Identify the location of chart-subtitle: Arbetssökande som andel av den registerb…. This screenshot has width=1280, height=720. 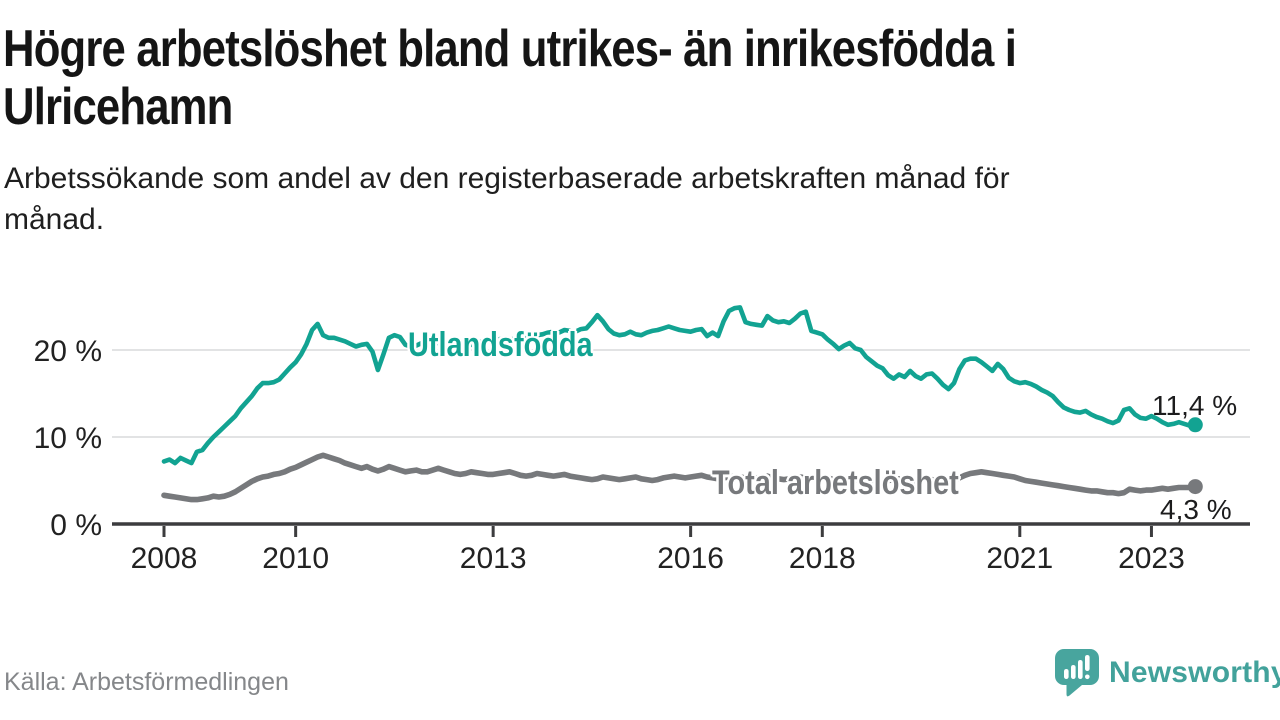
(624, 199).